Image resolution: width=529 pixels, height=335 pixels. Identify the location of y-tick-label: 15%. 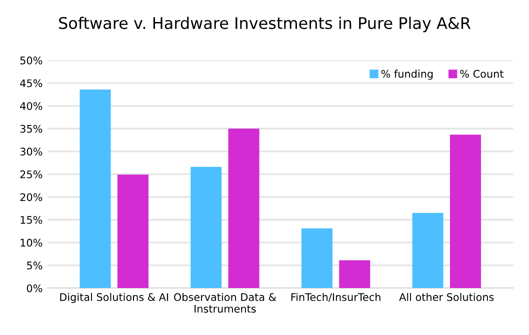
(31, 220).